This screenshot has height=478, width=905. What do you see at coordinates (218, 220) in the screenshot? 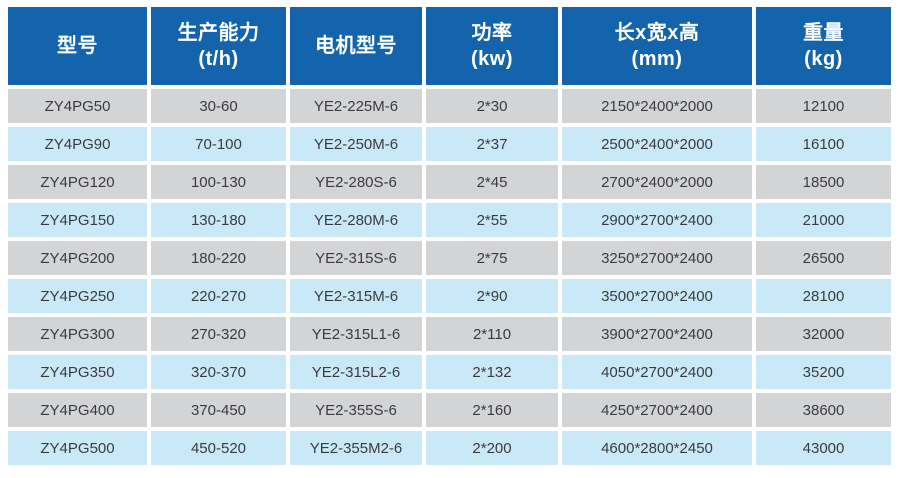
I see `table-cell: 130-180` at bounding box center [218, 220].